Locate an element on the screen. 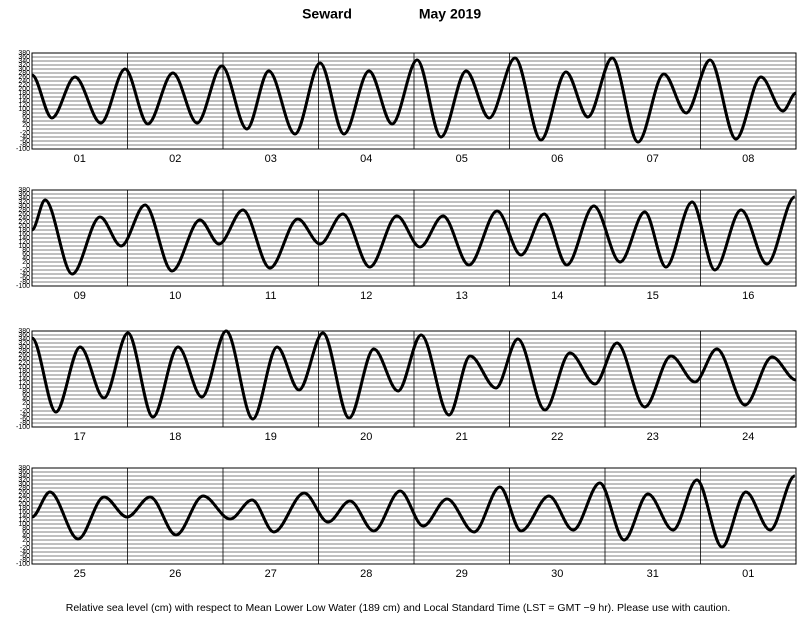 Image resolution: width=800 pixels, height=618 pixels. day-label: 25 is located at coordinates (80, 574).